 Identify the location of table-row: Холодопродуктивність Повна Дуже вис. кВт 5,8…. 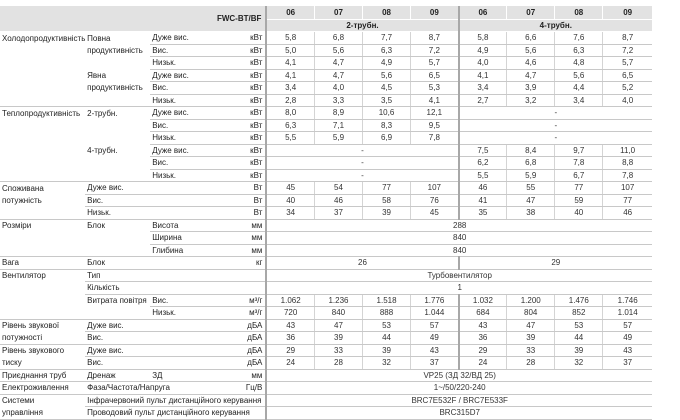
(326, 38).